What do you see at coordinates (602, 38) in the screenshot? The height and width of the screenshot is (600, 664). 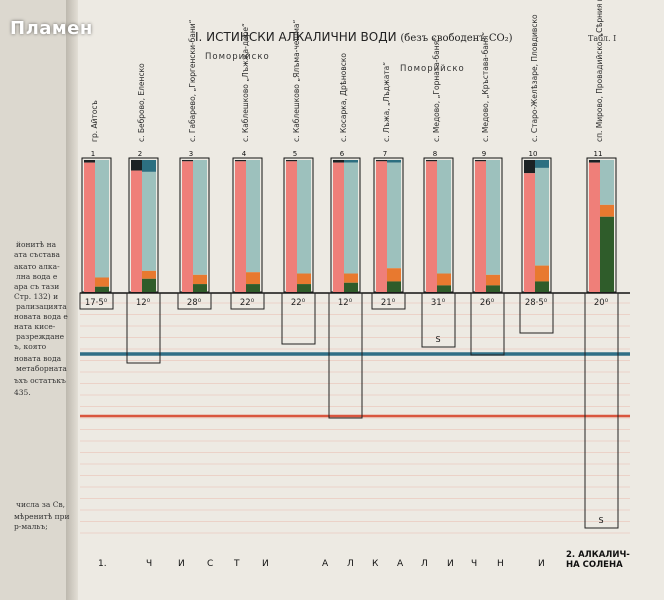 I see `table-label: Табл. I` at bounding box center [602, 38].